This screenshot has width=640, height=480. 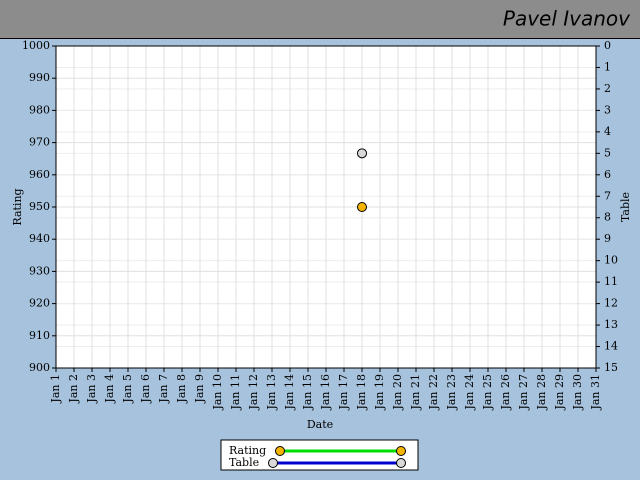 What do you see at coordinates (39, 142) in the screenshot?
I see `y-tick-label: 970` at bounding box center [39, 142].